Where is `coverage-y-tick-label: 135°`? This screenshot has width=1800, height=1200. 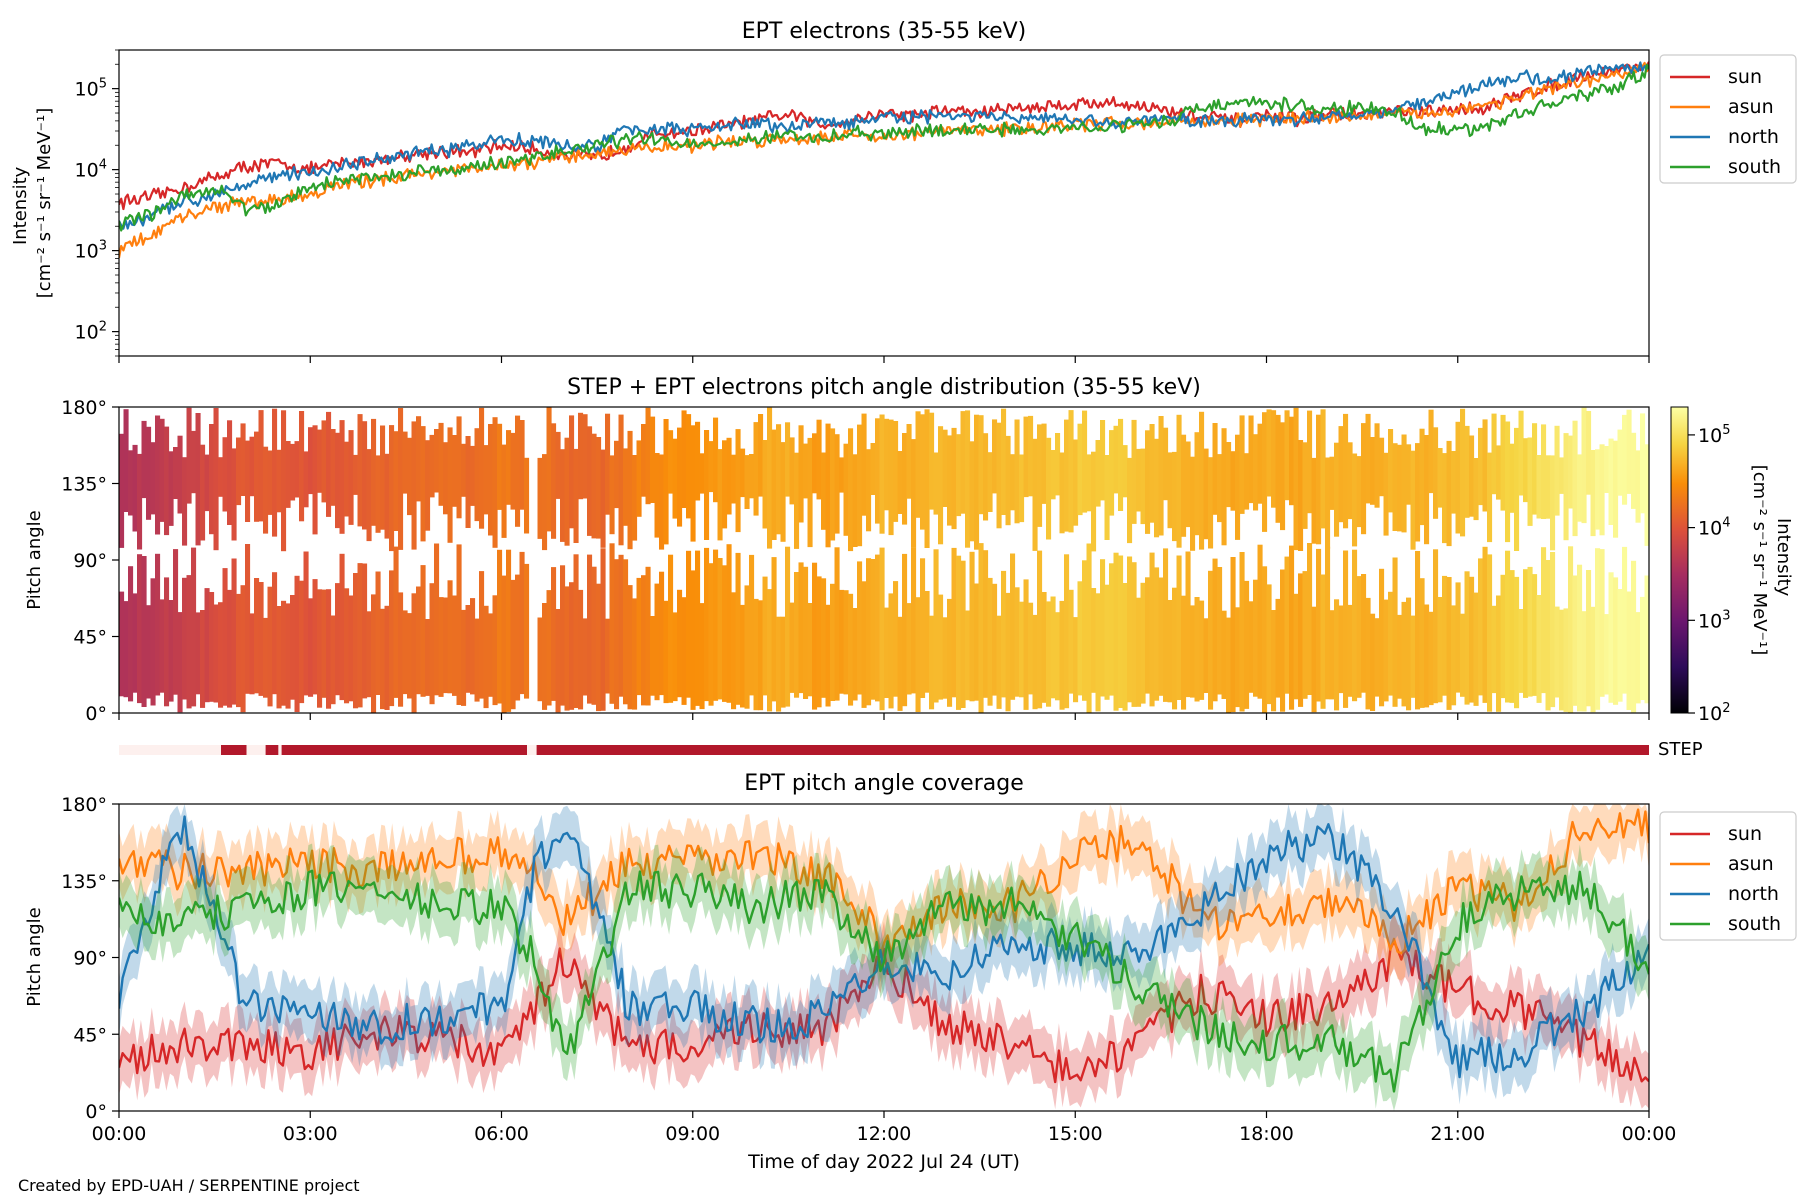 coverage-y-tick-label: 135° is located at coordinates (84, 882).